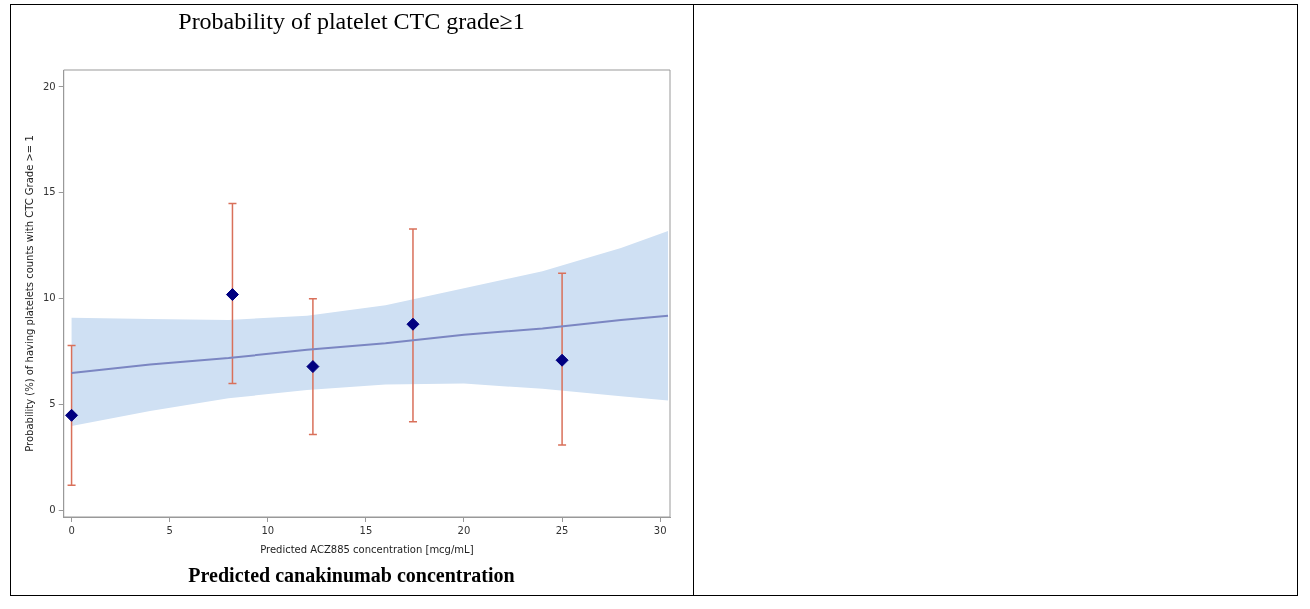  What do you see at coordinates (52, 404) in the screenshot?
I see `y-tick-label: 5` at bounding box center [52, 404].